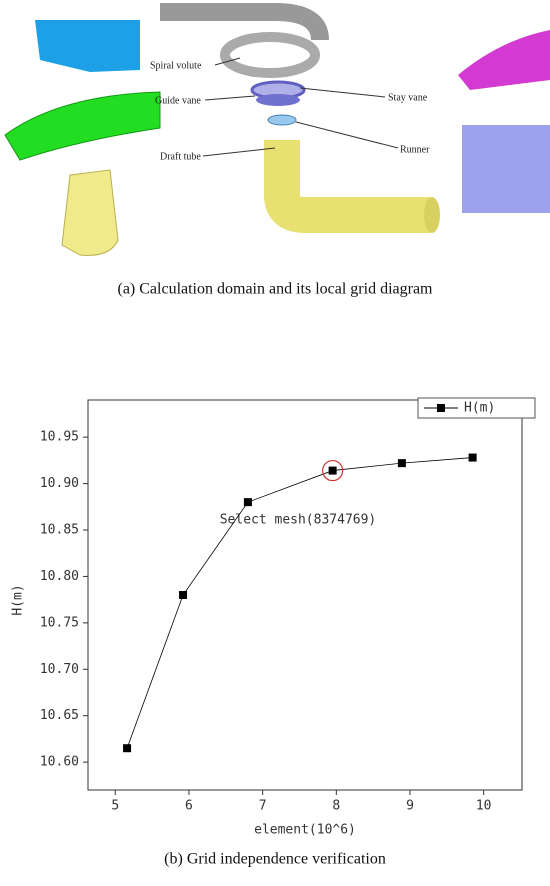  I want to click on y-tick-label: 10.95, so click(59, 437).